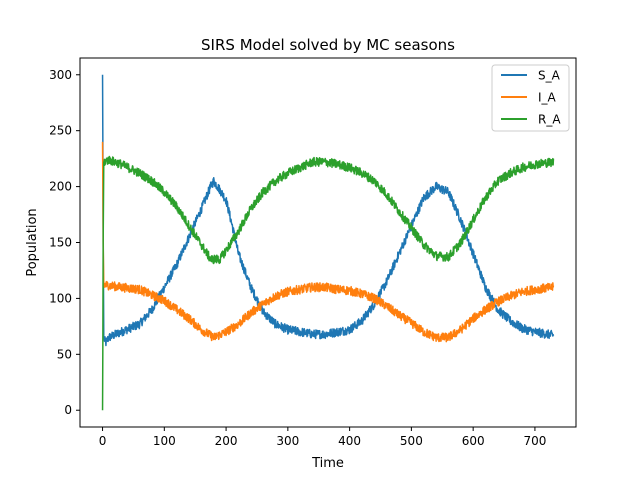 This screenshot has width=640, height=480. What do you see at coordinates (164, 441) in the screenshot?
I see `x-tick-label: 100` at bounding box center [164, 441].